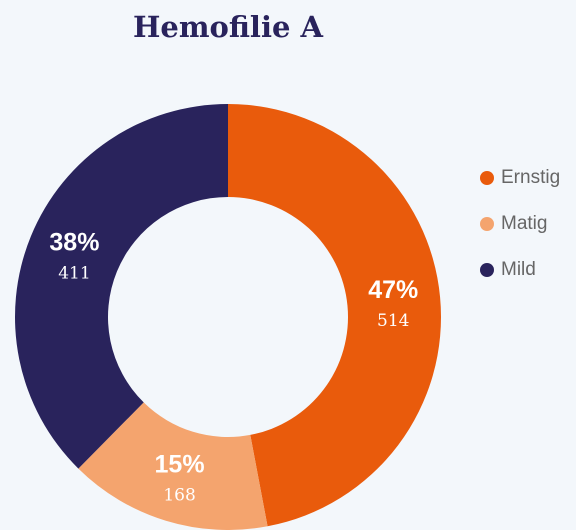 The image size is (576, 530). What do you see at coordinates (530, 177) in the screenshot?
I see `legend-label: Ernstig` at bounding box center [530, 177].